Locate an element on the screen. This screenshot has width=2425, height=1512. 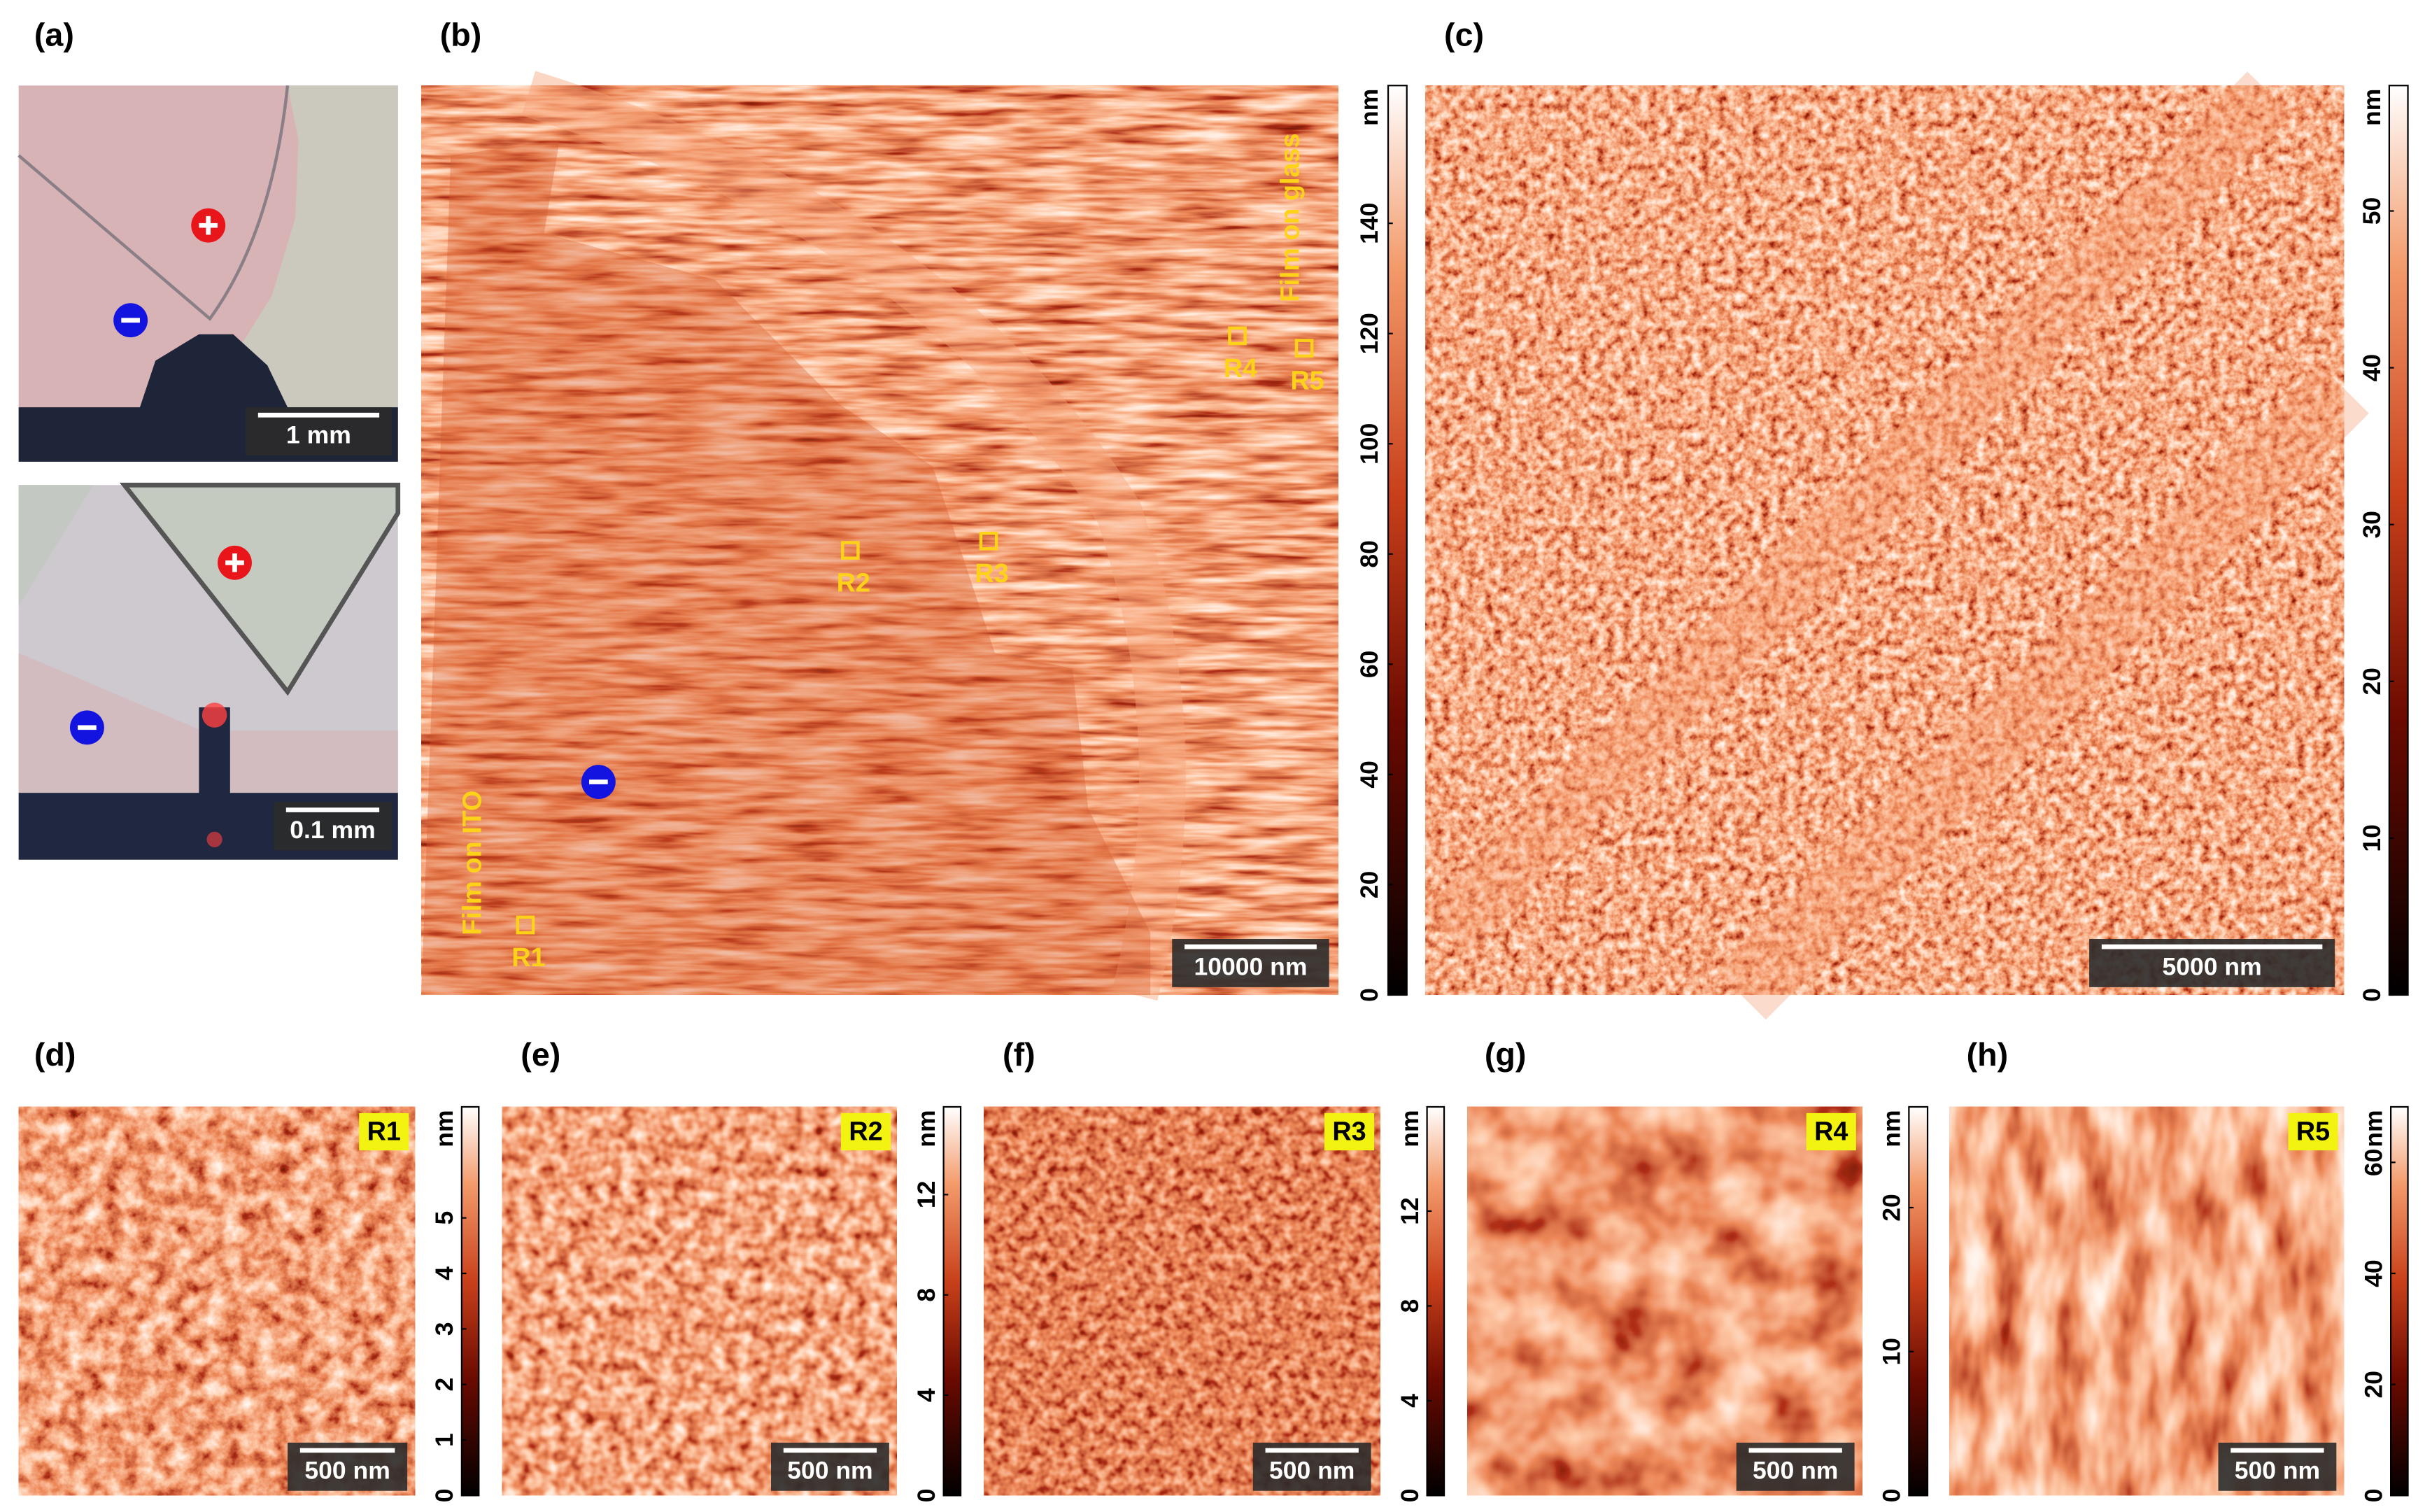
photo-bottom is located at coordinates (209, 671).